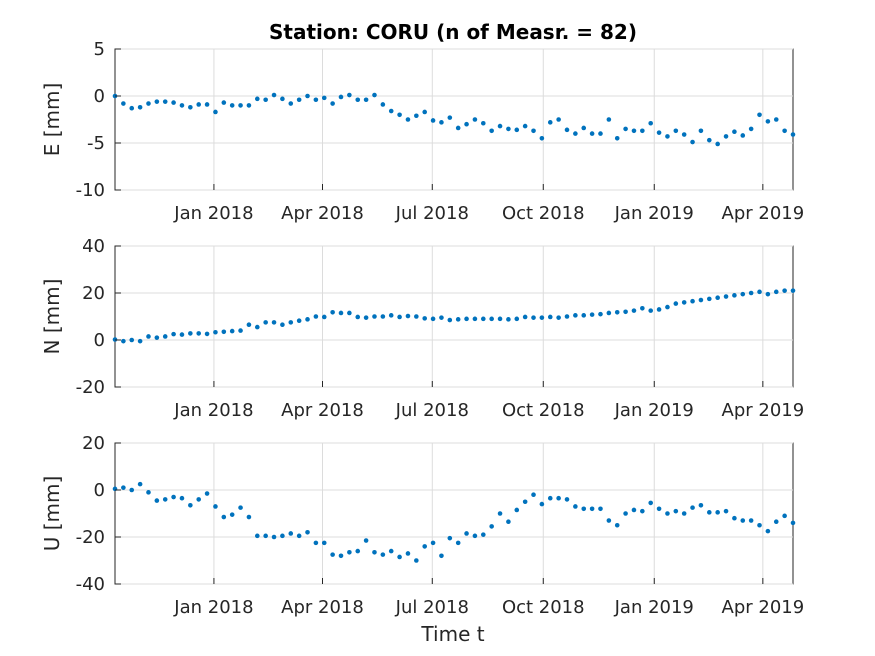 The width and height of the screenshot is (875, 656). I want to click on x-tick-label-u-2: Jul 2018, so click(432, 607).